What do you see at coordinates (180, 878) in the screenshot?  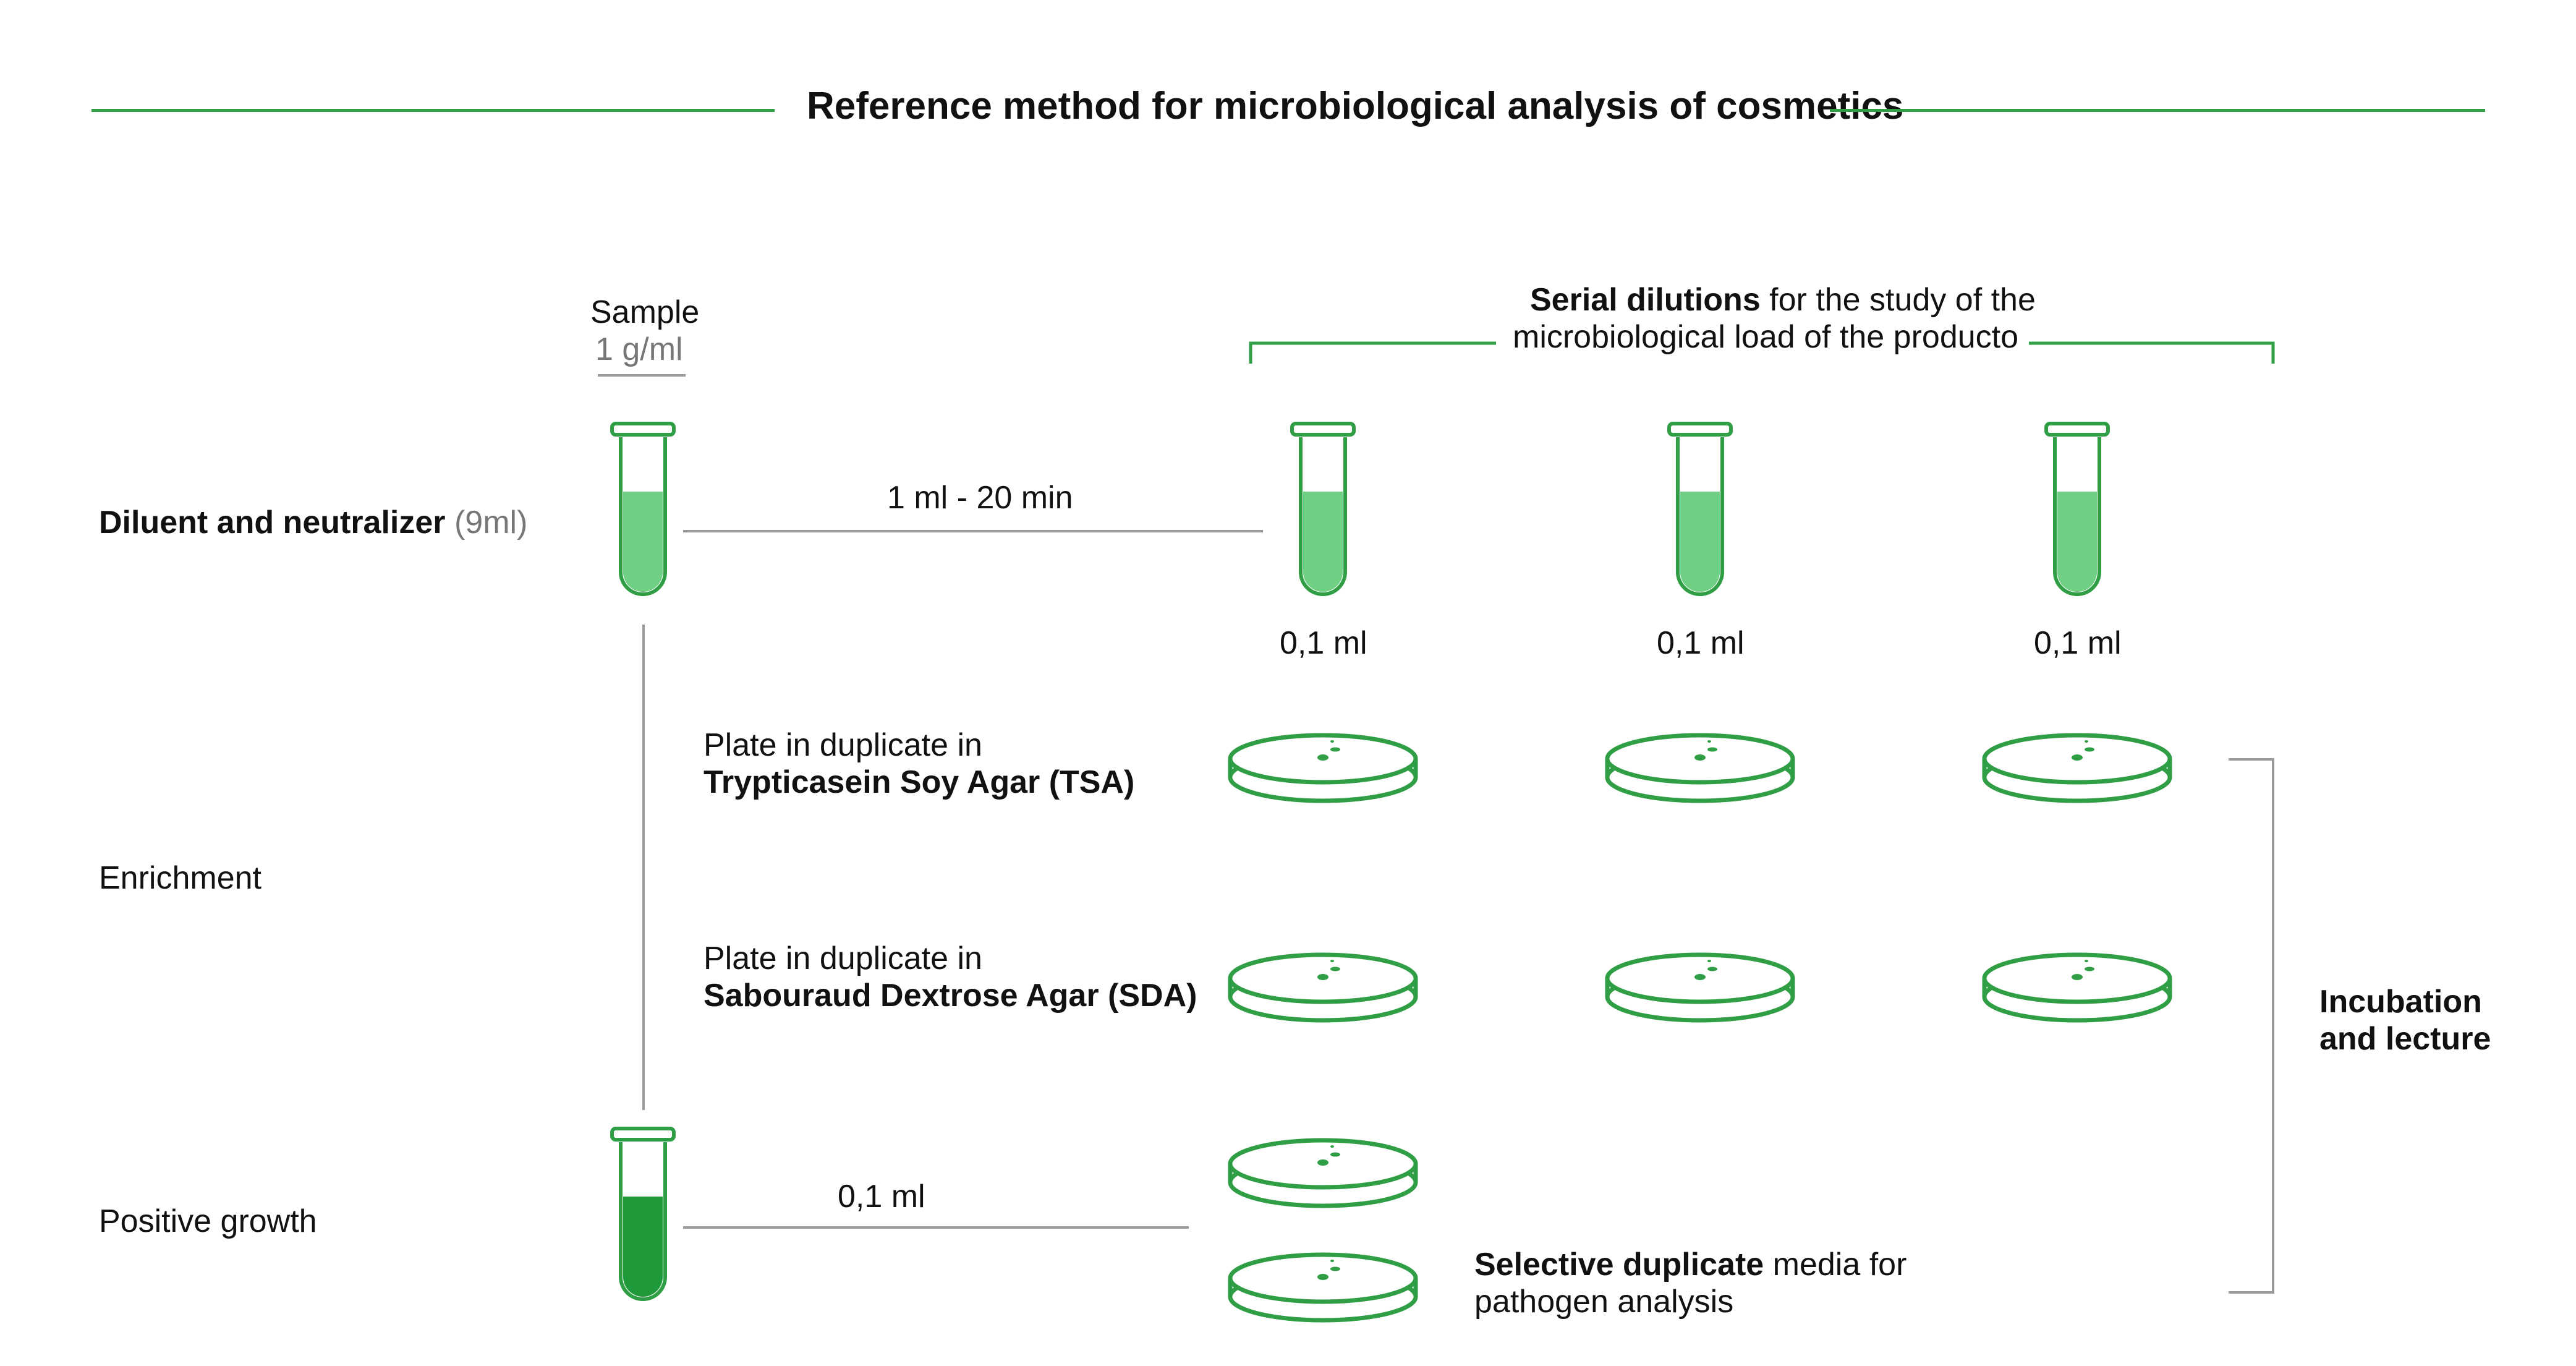 I see `row-label-enrichment: Enrichment` at bounding box center [180, 878].